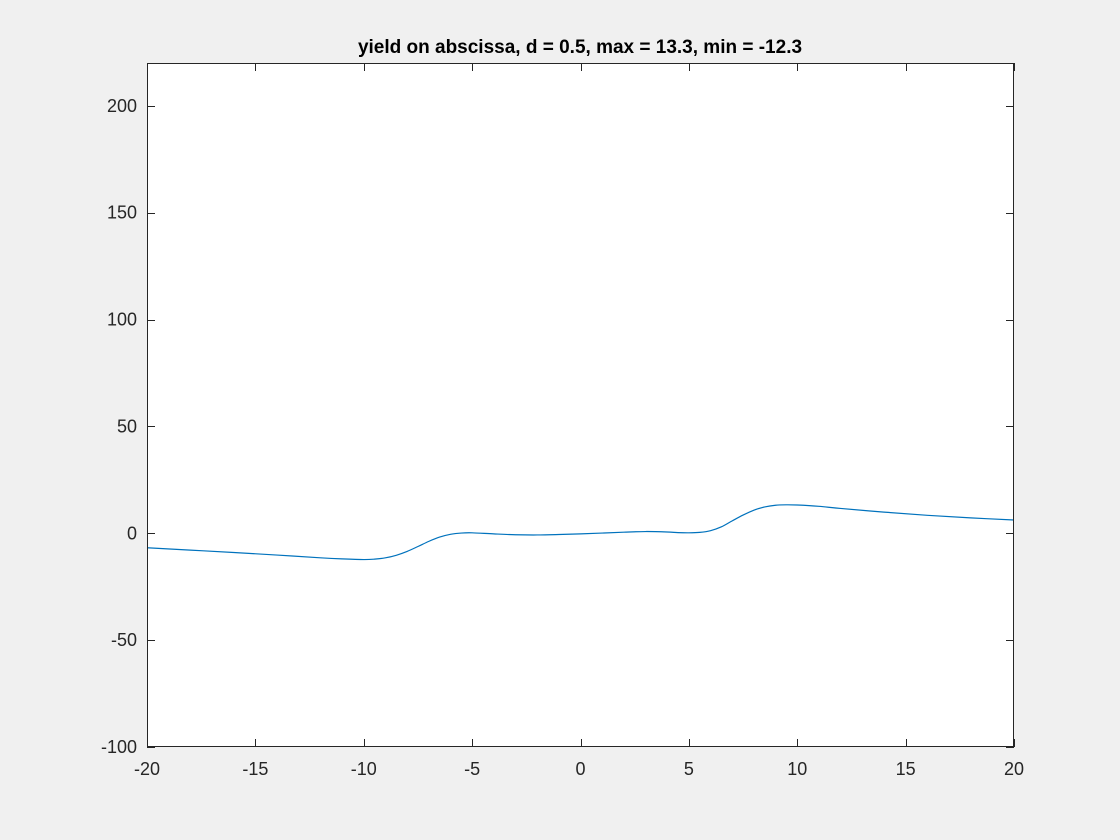 The height and width of the screenshot is (840, 1120). What do you see at coordinates (364, 769) in the screenshot?
I see `x-tick-label: -10` at bounding box center [364, 769].